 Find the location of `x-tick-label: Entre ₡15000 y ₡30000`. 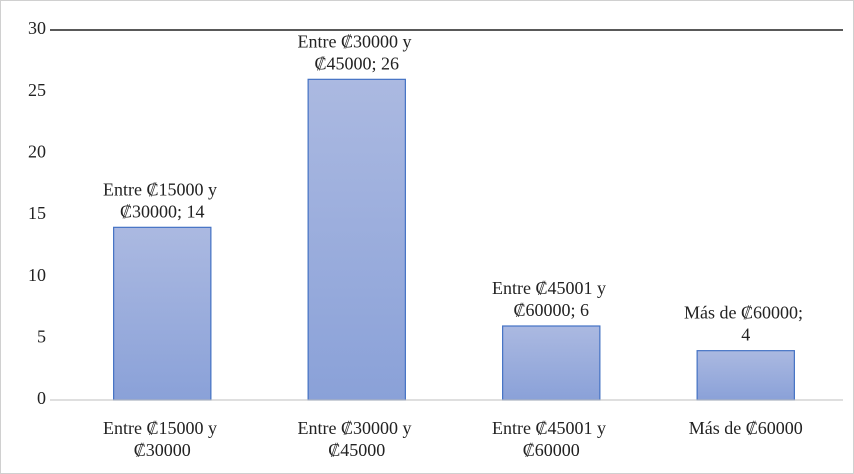

x-tick-label: Entre ₡15000 y ₡30000 is located at coordinates (162, 439).